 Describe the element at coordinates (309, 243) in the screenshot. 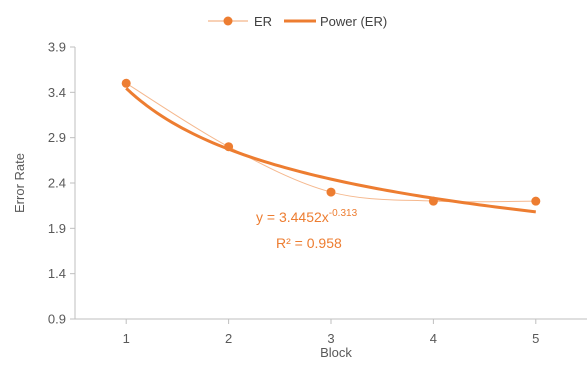

I see `trendline-r-squared: R² = 0.958` at that location.